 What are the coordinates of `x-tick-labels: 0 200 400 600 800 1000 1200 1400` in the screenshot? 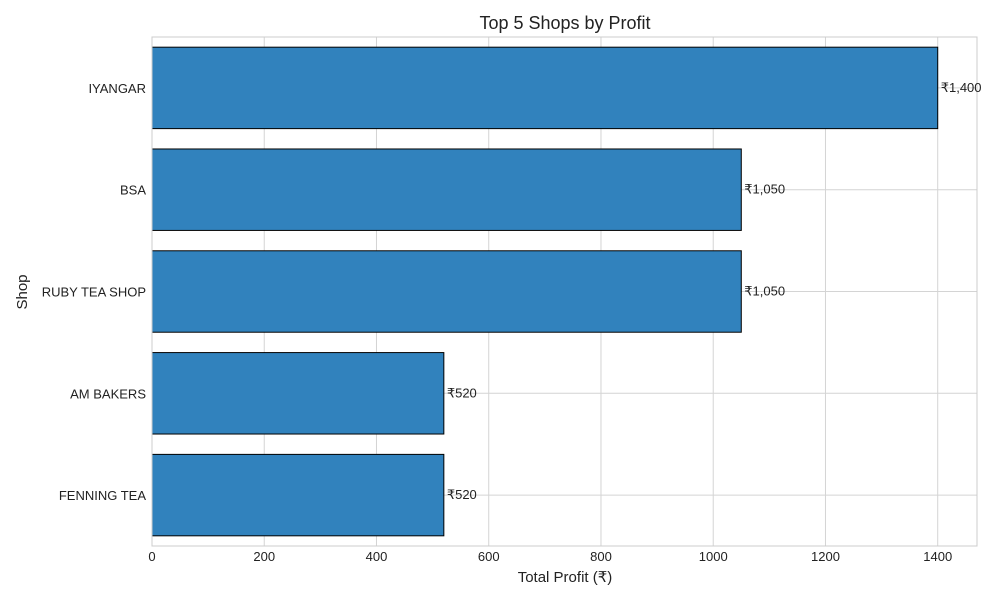 It's located at (550, 556).